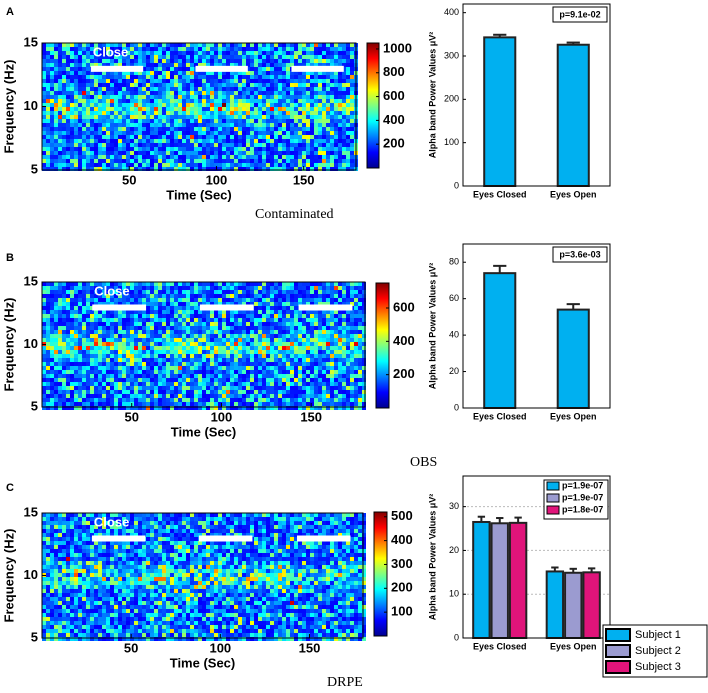  Describe the element at coordinates (500, 111) in the screenshot. I see `bar` at that location.